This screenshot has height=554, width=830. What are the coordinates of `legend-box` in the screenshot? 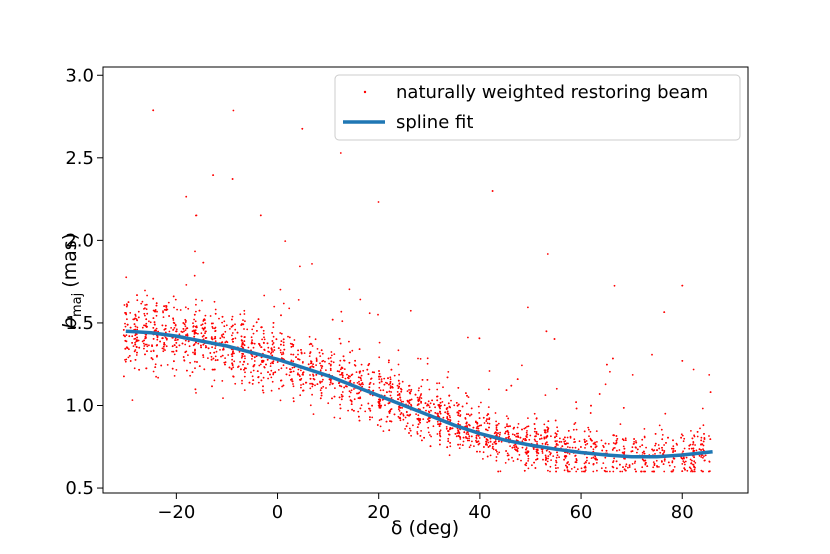 It's located at (537, 107).